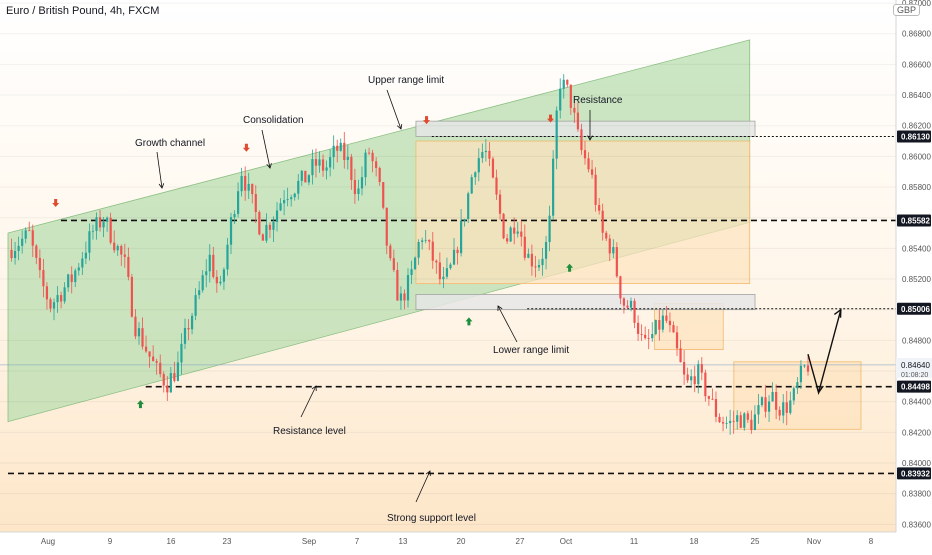  What do you see at coordinates (916, 463) in the screenshot?
I see `y-tick-label: 0.84000` at bounding box center [916, 463].